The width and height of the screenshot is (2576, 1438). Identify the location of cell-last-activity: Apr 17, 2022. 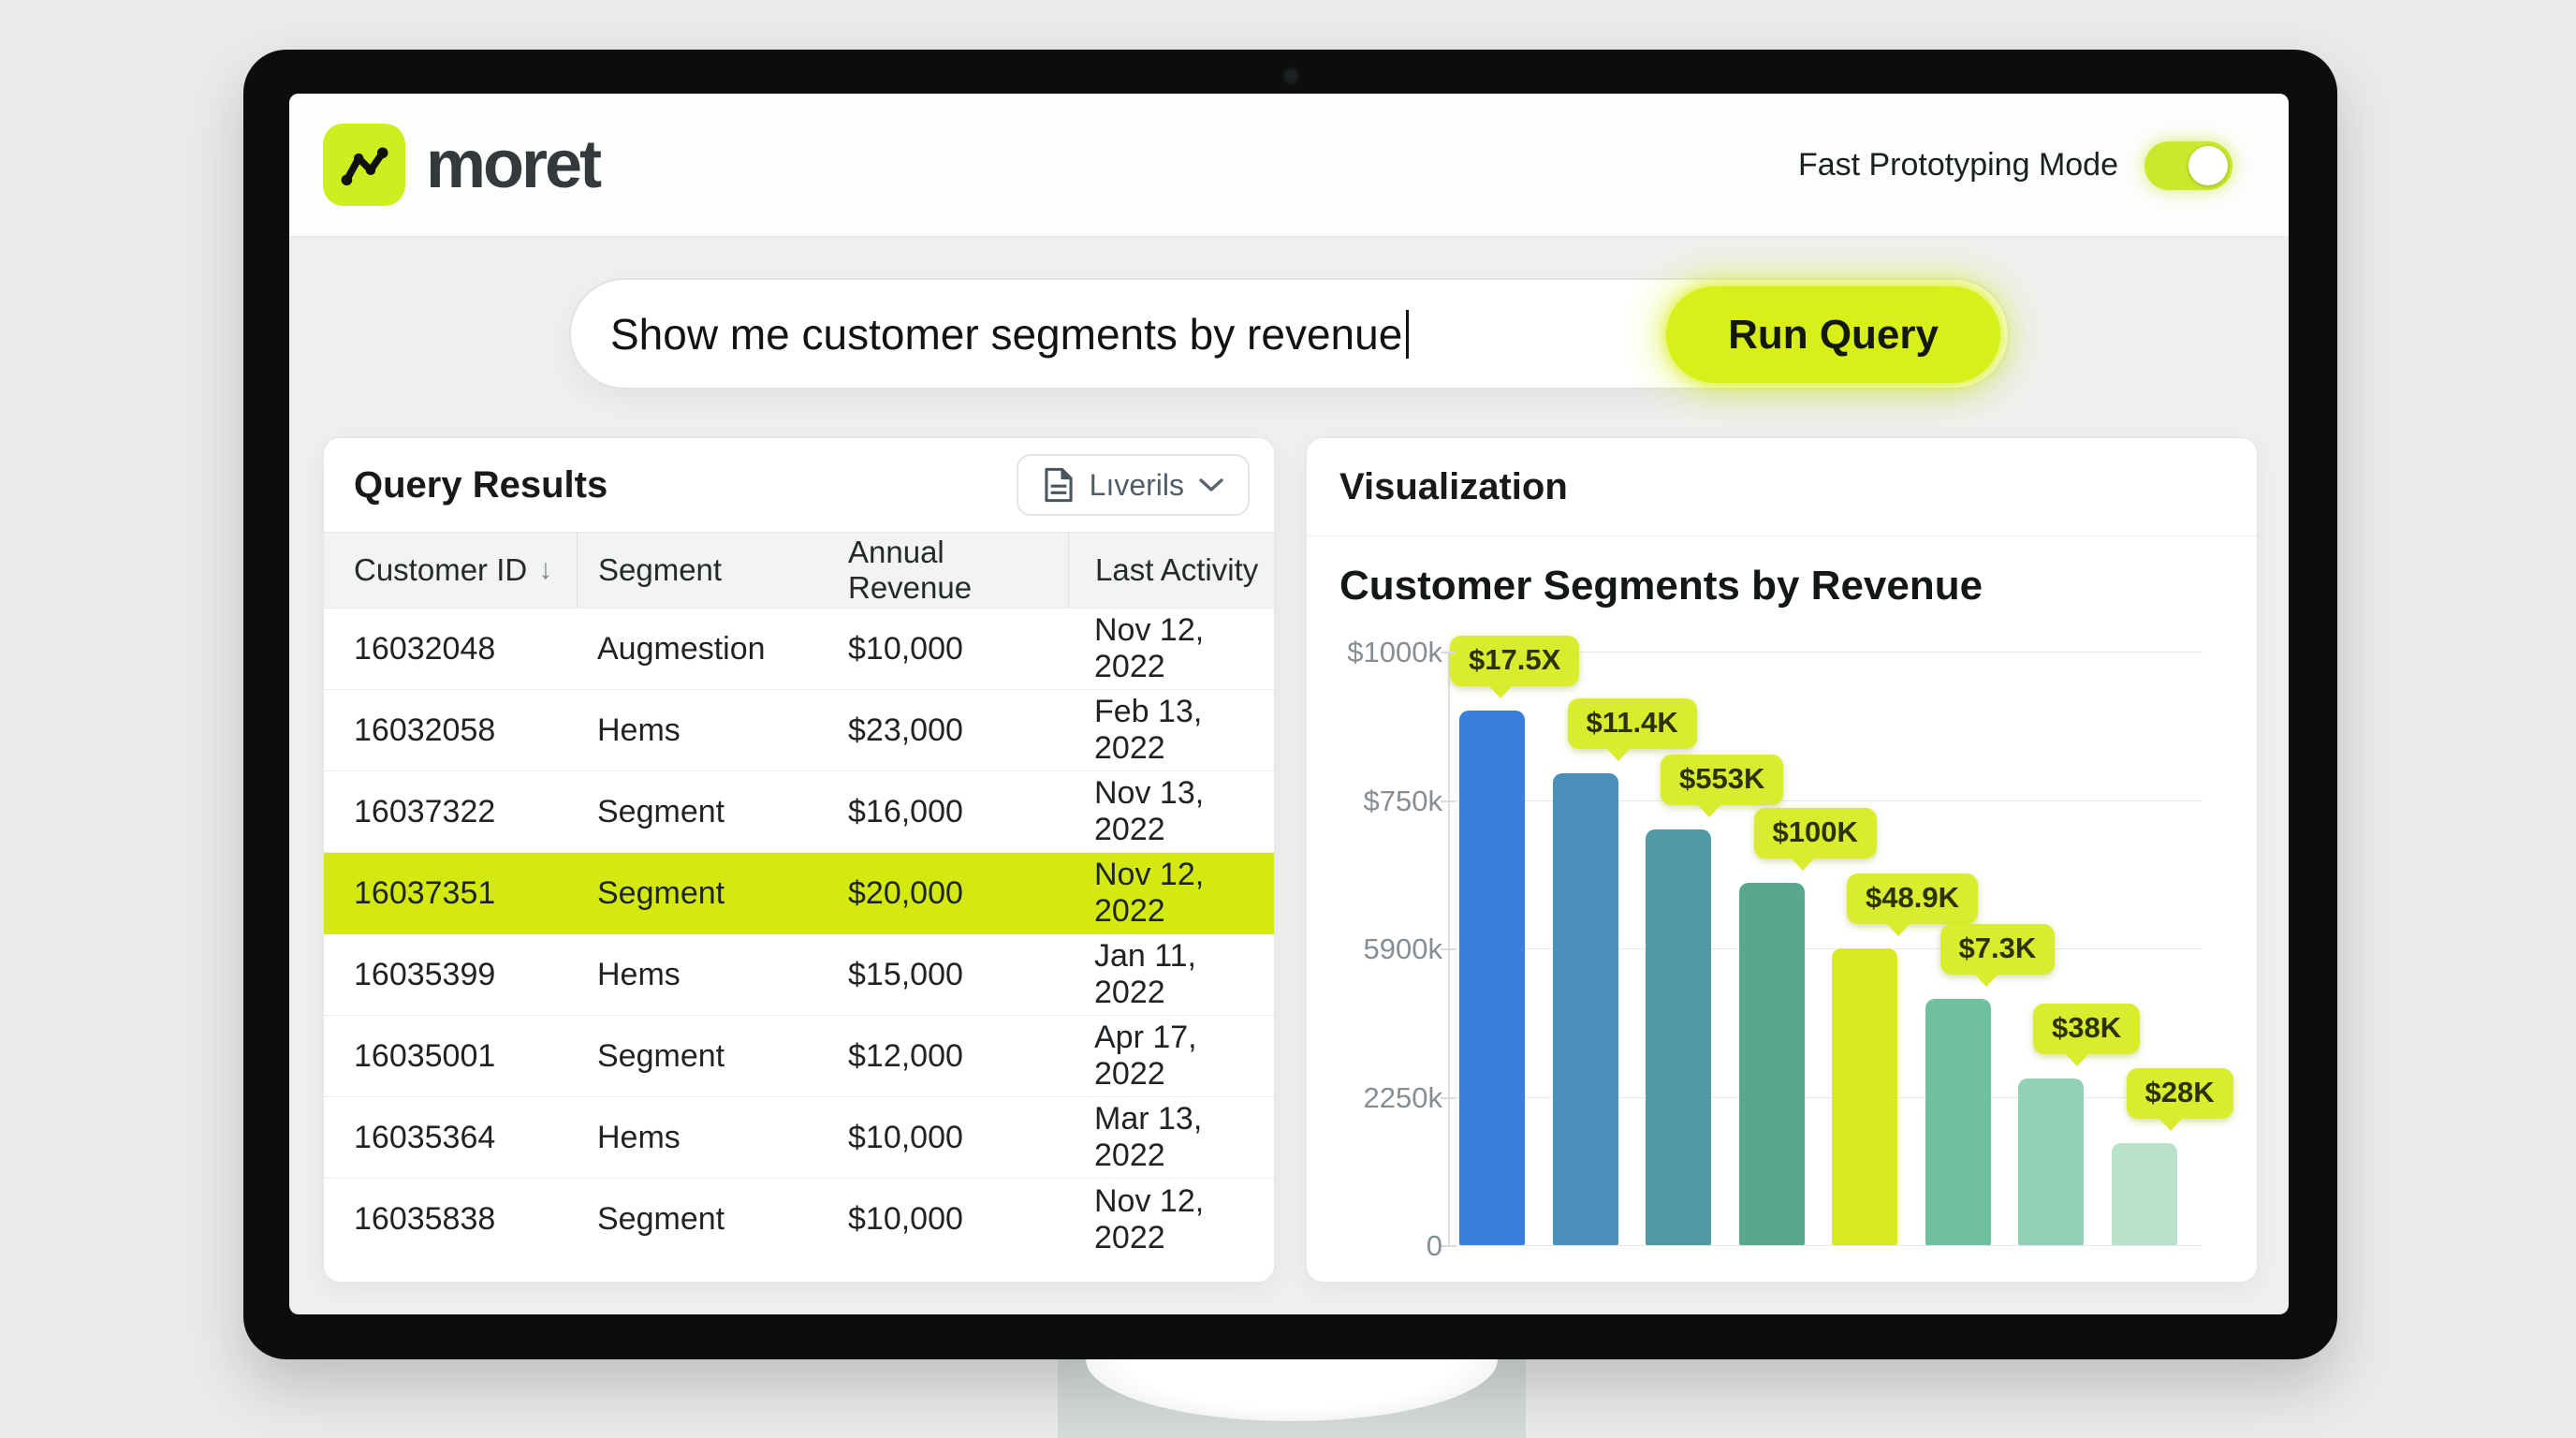
(1145, 1056).